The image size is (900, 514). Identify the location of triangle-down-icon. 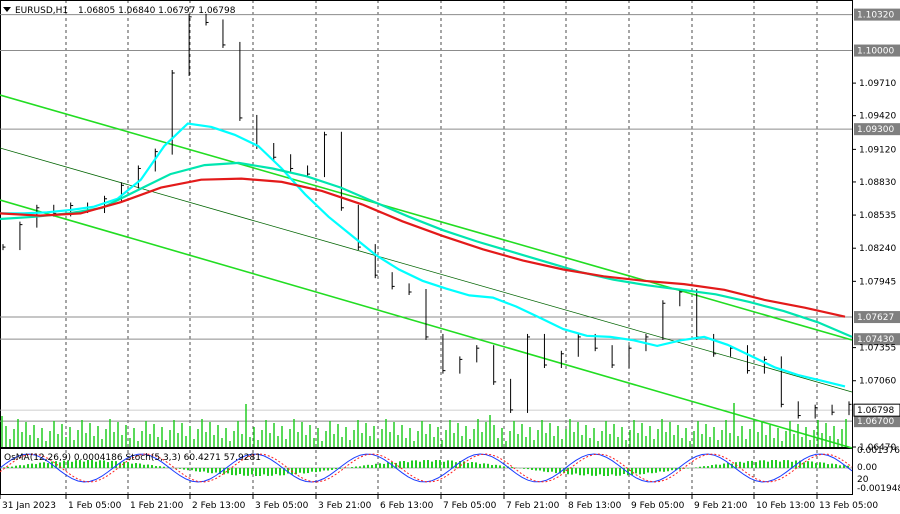
(7, 9).